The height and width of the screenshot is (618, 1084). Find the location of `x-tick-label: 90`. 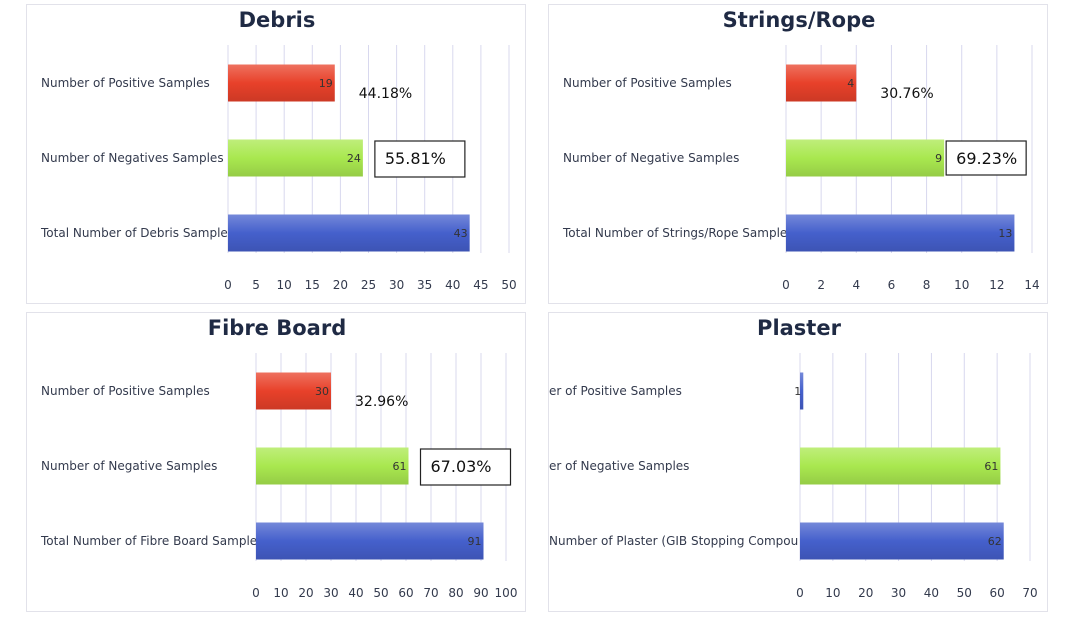

x-tick-label: 90 is located at coordinates (480, 593).